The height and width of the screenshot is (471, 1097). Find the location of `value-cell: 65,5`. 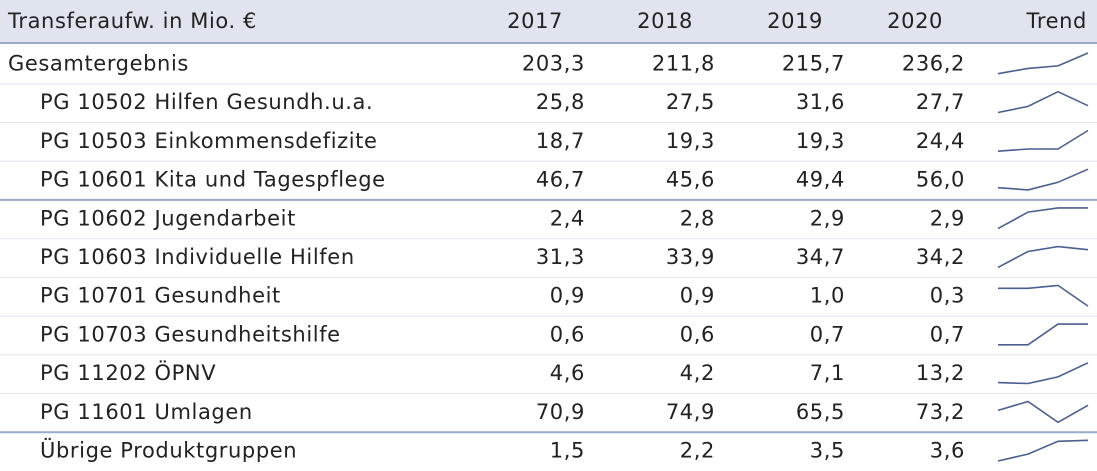

value-cell: 65,5 is located at coordinates (820, 412).